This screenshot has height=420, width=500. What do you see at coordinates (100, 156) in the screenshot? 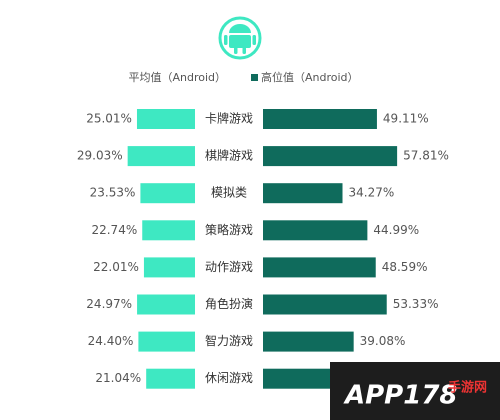
I see `value-label: 29.03%` at bounding box center [100, 156].